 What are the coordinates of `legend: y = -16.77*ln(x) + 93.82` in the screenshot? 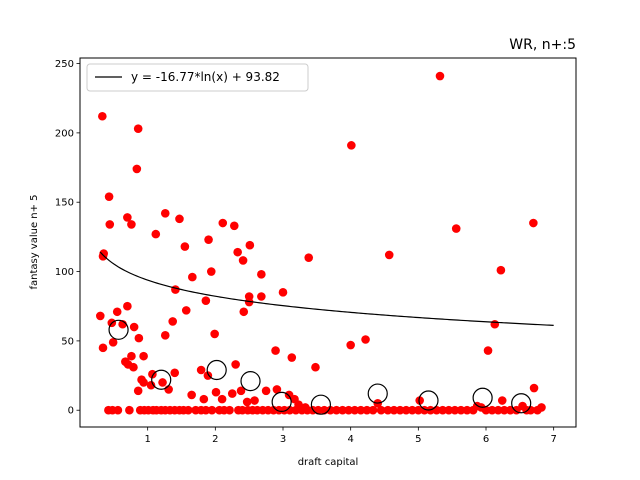 It's located at (197, 77).